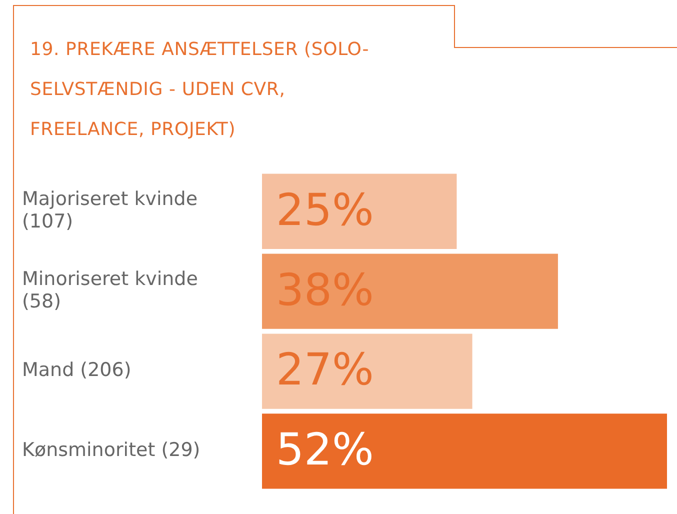 This screenshot has width=677, height=514. I want to click on y-tick-label: Minoriseret kvinde (58), so click(110, 290).